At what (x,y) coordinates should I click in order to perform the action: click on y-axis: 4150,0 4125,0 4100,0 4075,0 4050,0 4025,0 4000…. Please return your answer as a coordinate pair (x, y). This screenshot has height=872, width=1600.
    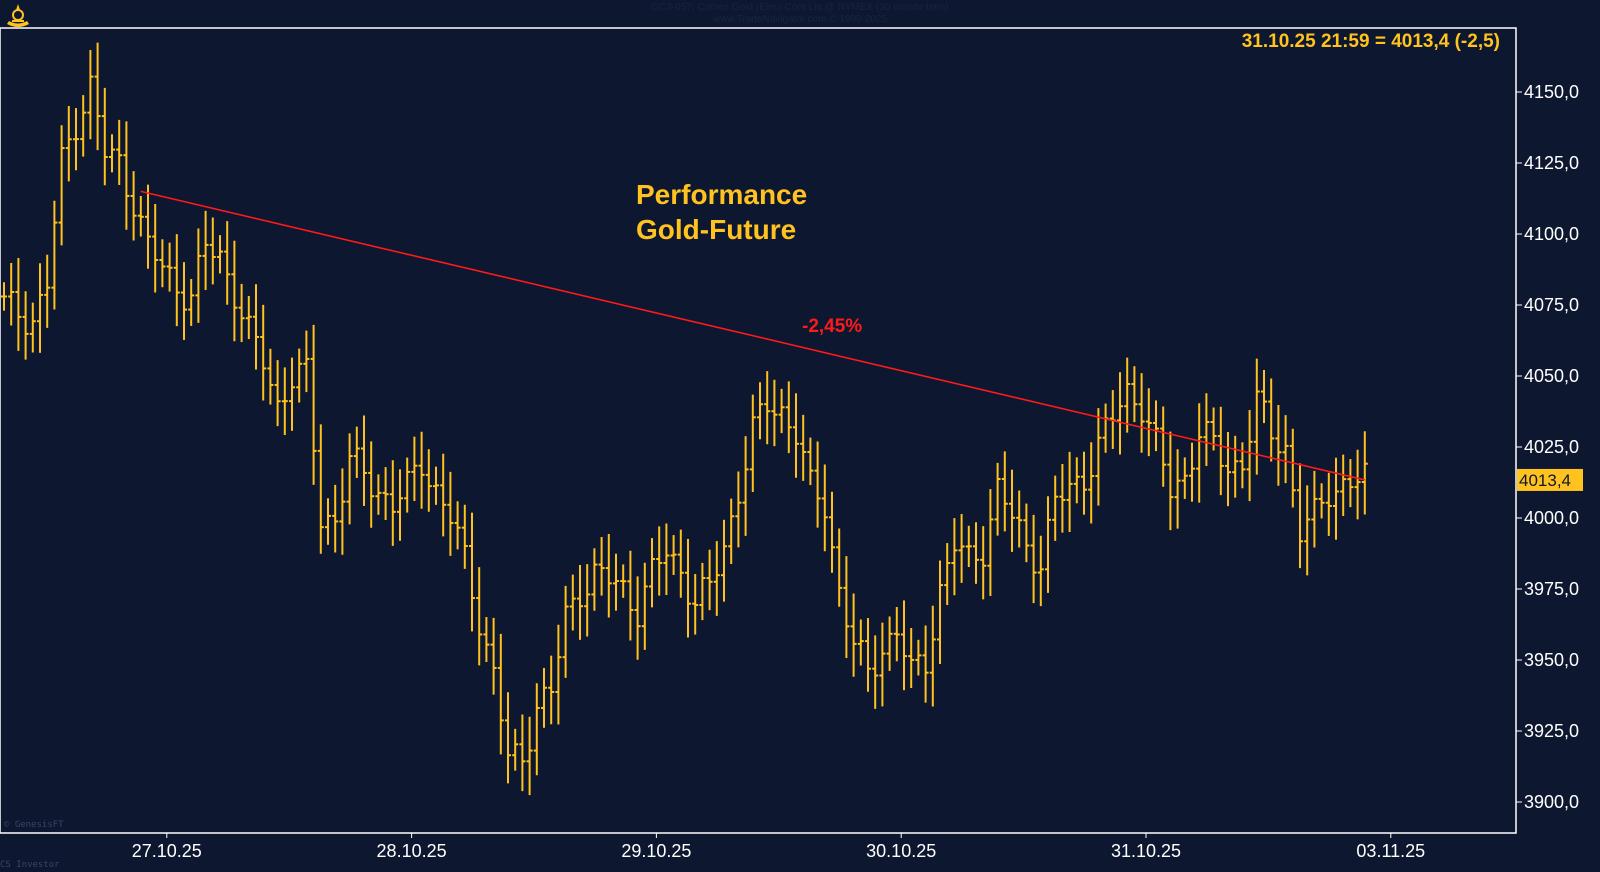
    Looking at the image, I should click on (1547, 447).